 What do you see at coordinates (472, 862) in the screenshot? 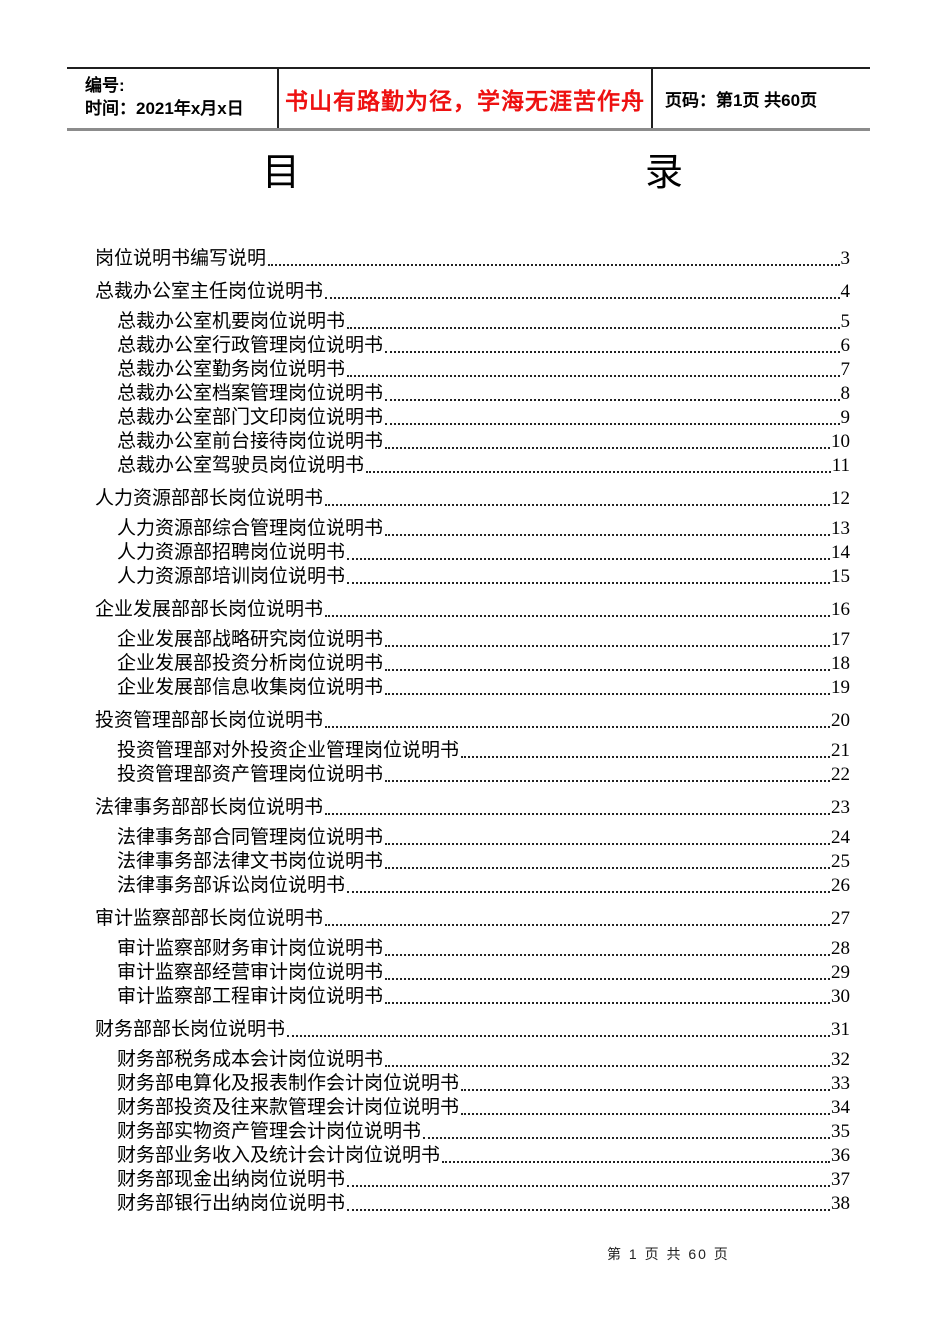
I see `toc-entry: 法律事务部法律文书岗位说明书 25` at bounding box center [472, 862].